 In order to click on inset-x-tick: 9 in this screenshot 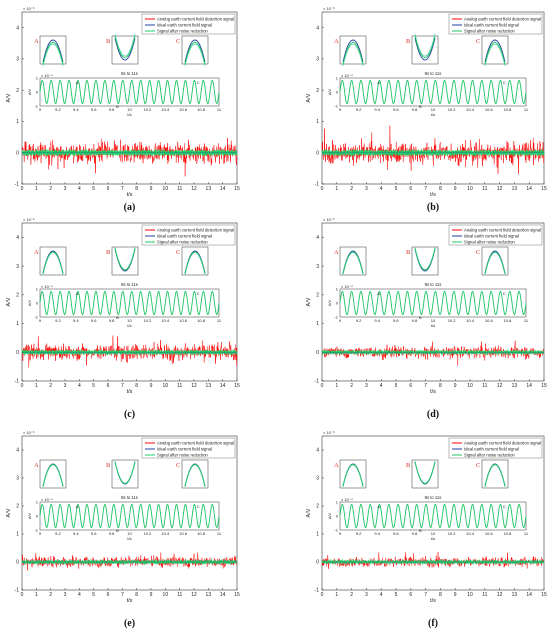, I will do `click(340, 109)`.